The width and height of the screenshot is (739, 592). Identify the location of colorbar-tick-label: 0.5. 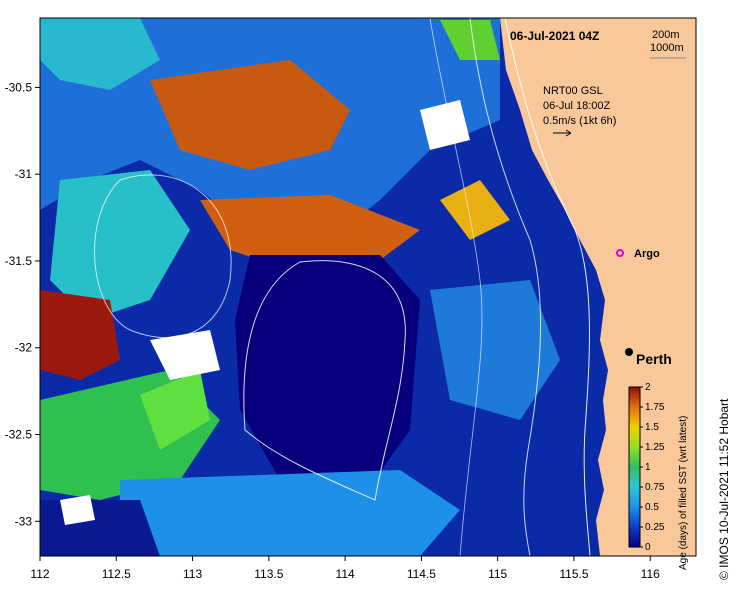
(652, 507).